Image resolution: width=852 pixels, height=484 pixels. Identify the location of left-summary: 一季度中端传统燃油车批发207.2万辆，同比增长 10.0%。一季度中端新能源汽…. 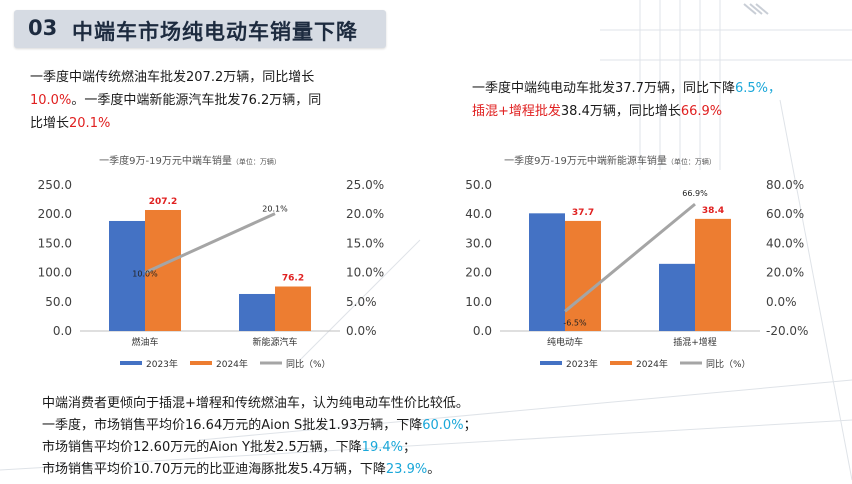
(200, 100).